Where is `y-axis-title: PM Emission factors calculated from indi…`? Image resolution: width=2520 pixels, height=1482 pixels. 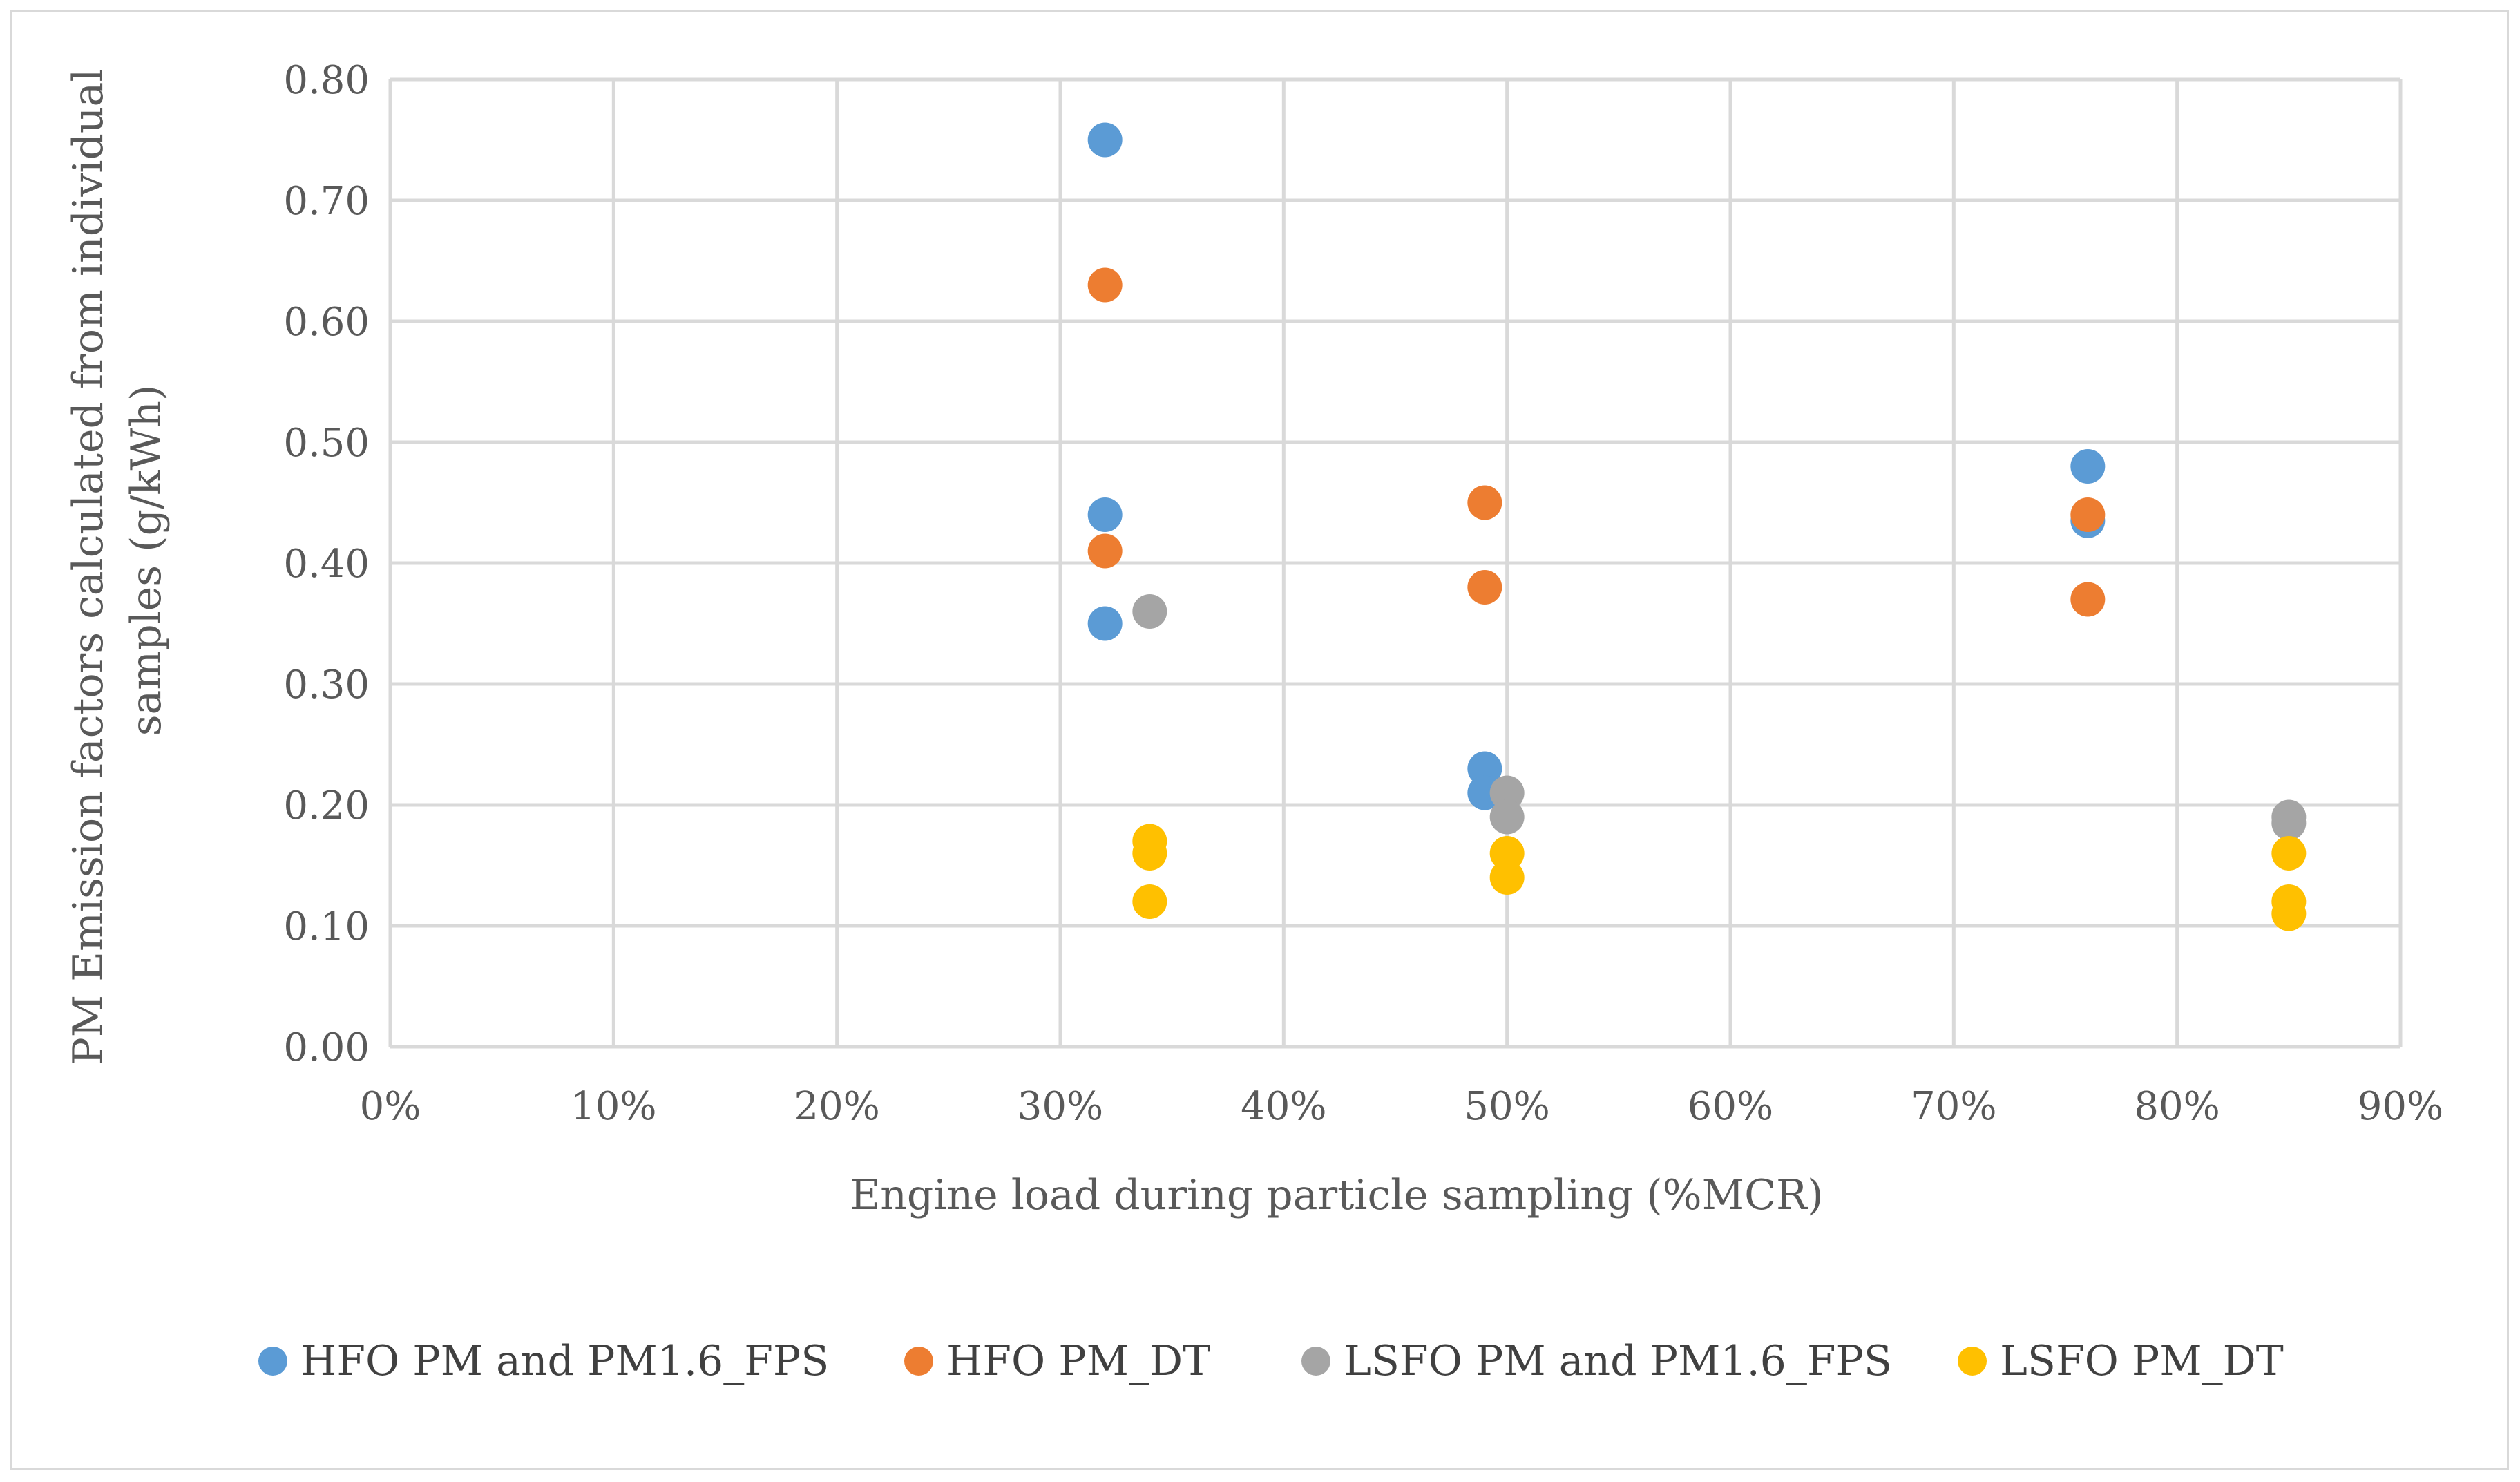
y-axis-title: PM Emission factors calculated from indi… is located at coordinates (117, 560).